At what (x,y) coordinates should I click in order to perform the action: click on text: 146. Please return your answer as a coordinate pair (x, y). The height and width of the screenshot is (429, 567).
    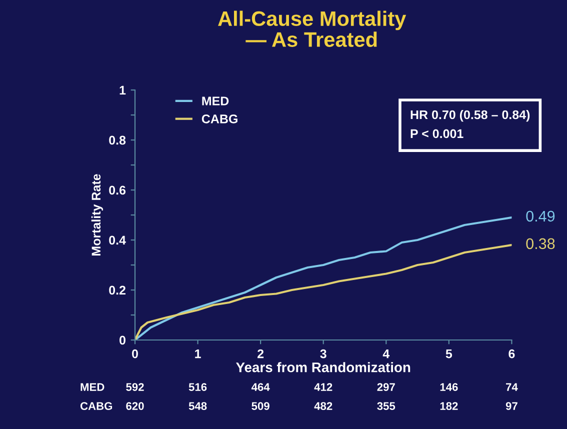
    Looking at the image, I should click on (449, 387).